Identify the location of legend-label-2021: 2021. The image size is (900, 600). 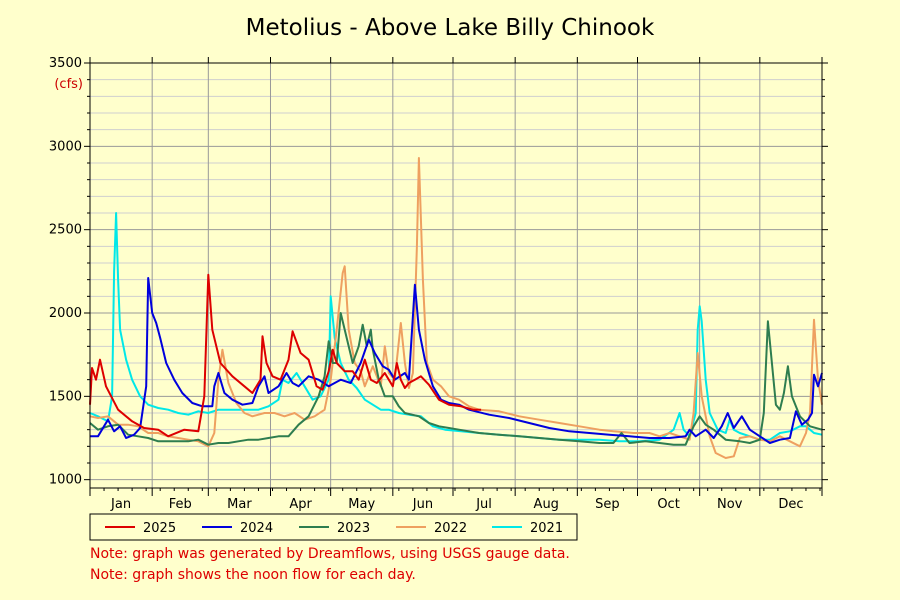
(546, 528).